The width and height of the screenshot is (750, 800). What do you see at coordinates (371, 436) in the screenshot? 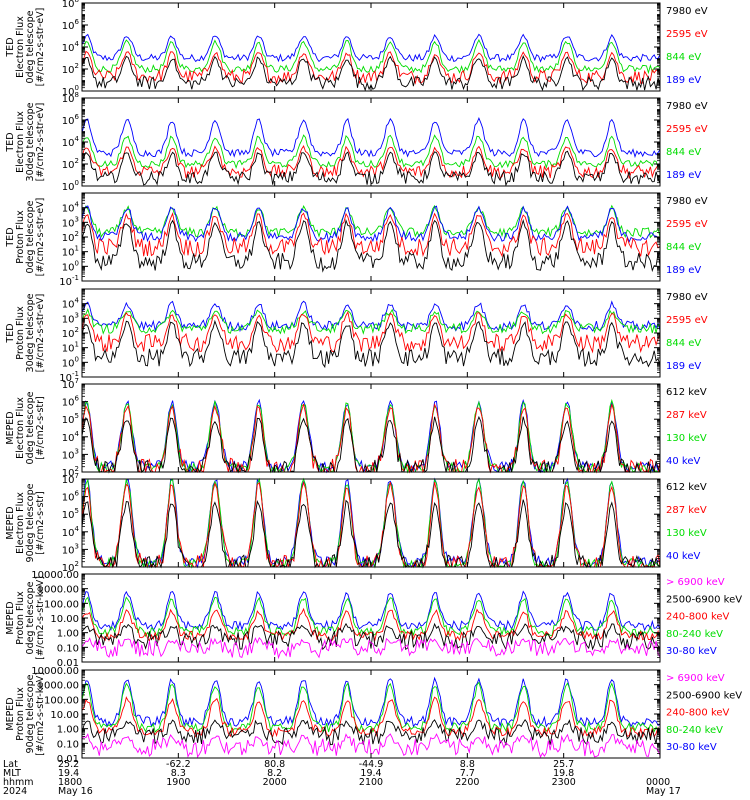
I see `series-line-130-kev` at bounding box center [371, 436].